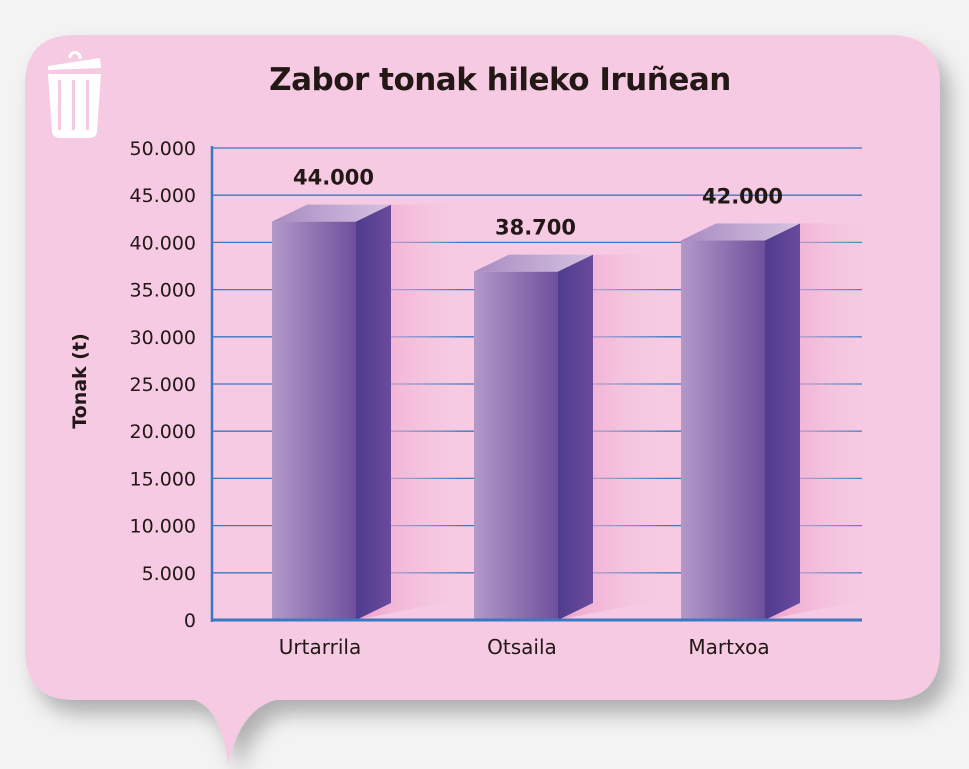 The width and height of the screenshot is (969, 769). I want to click on x-category-label: Urtarrila, so click(320, 647).